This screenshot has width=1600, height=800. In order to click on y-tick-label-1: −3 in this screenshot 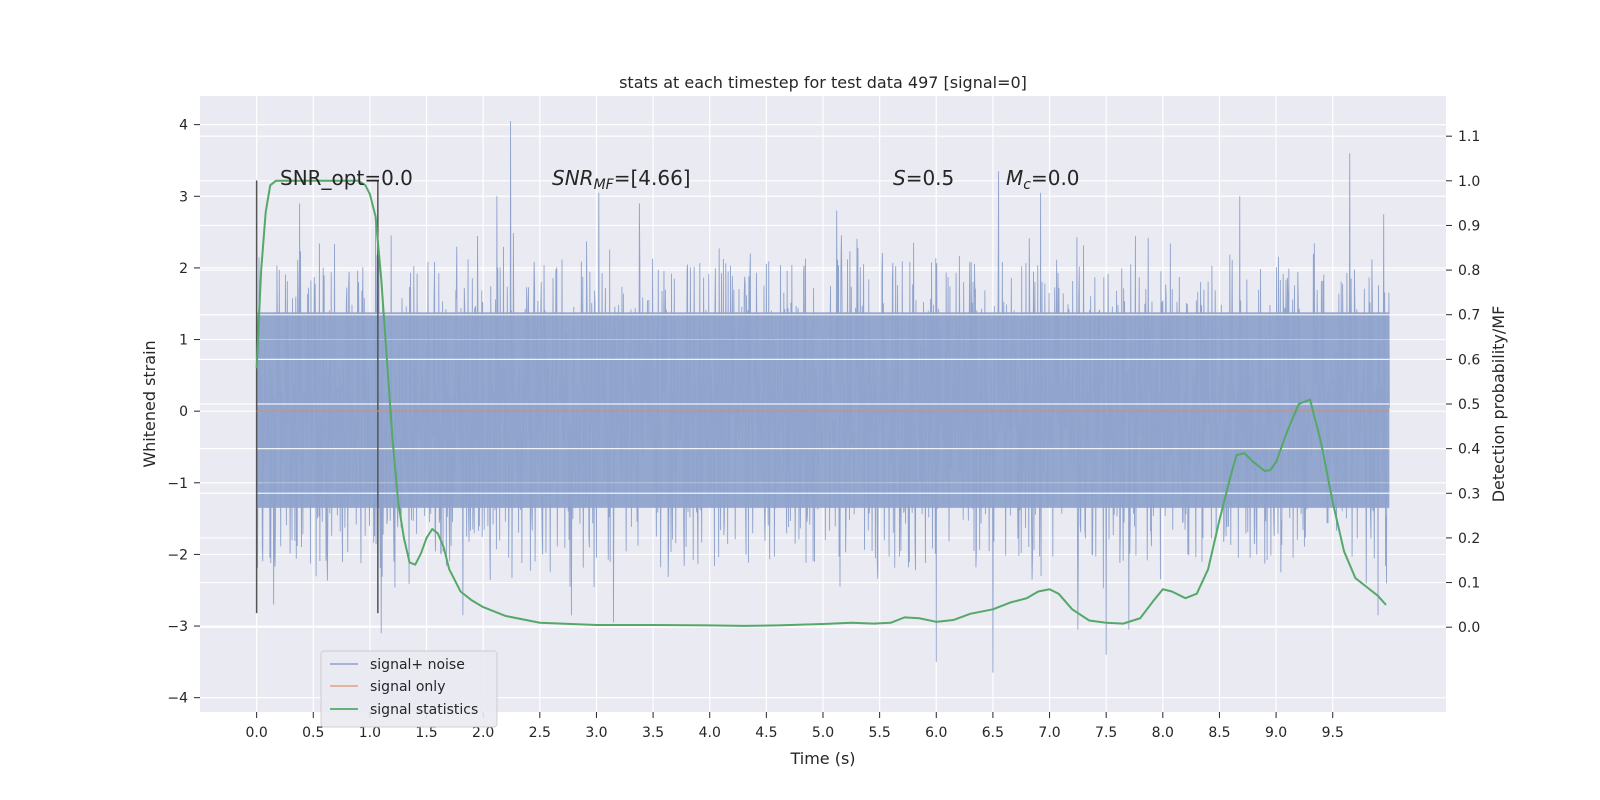, I will do `click(177, 627)`.